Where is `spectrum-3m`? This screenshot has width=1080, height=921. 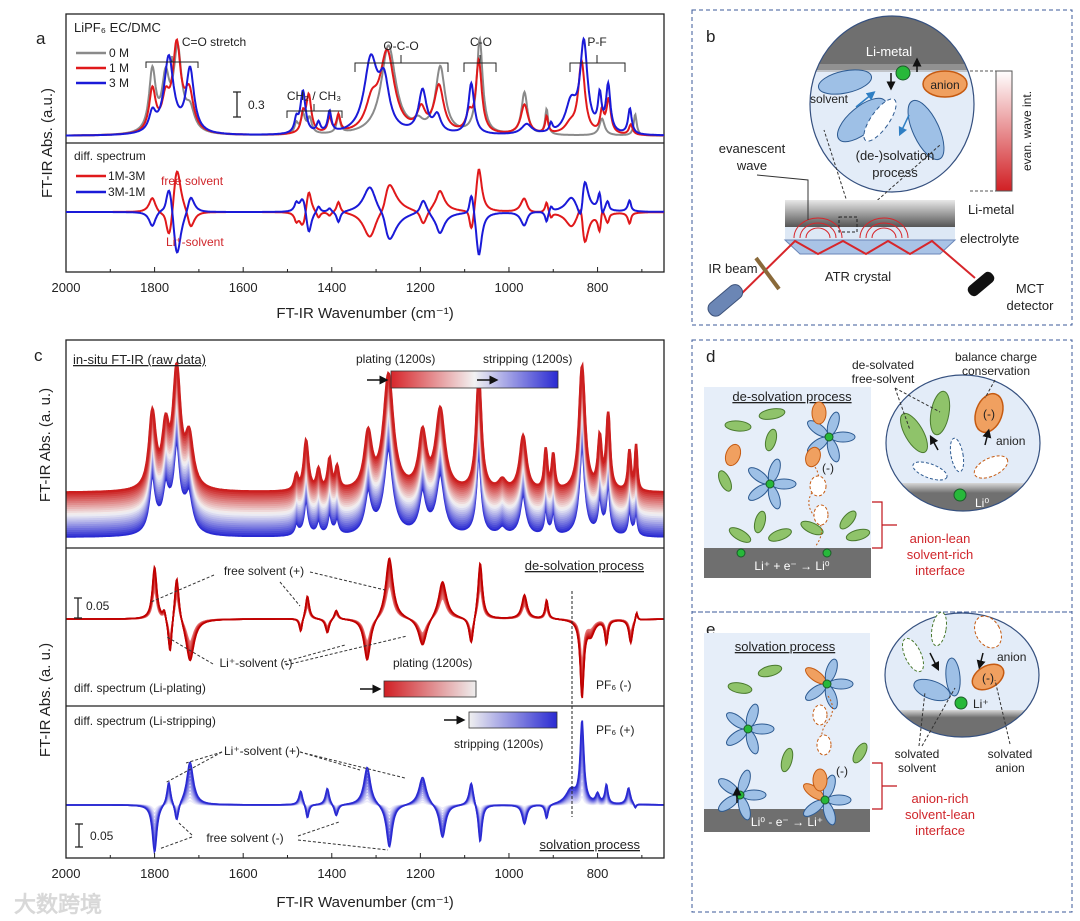 spectrum-3m is located at coordinates (365, 86).